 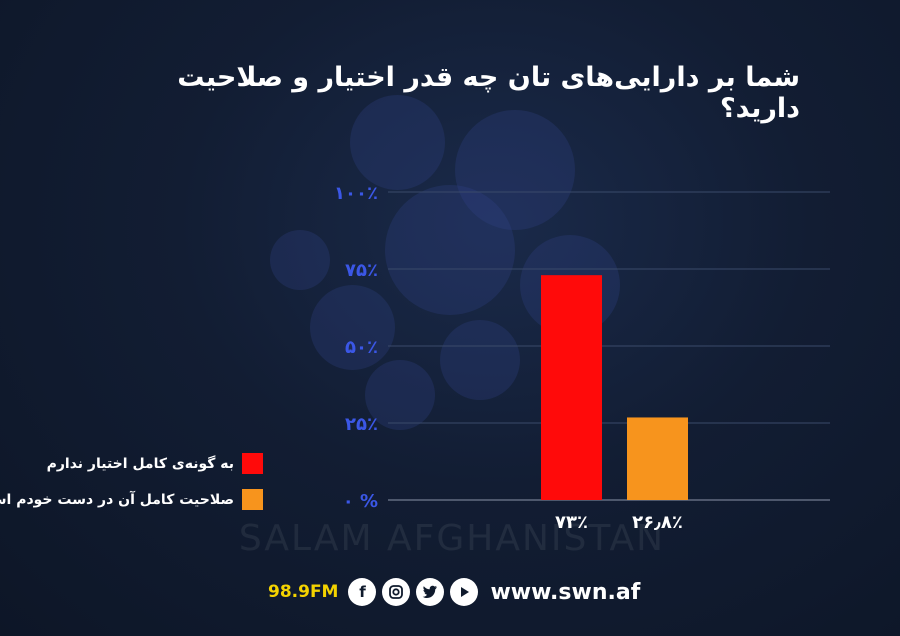 I want to click on y-tick-label: ۵۰٪, so click(x=361, y=347).